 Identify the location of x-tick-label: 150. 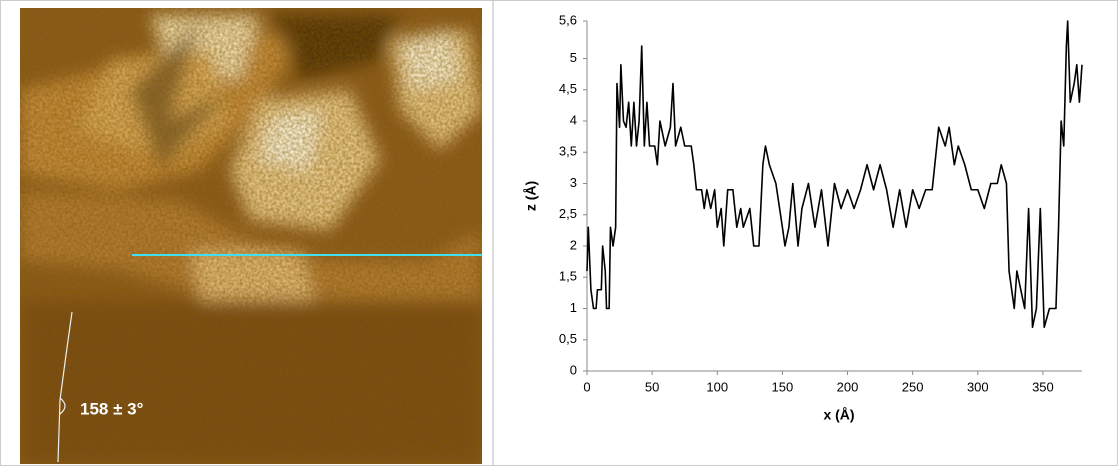
(783, 386).